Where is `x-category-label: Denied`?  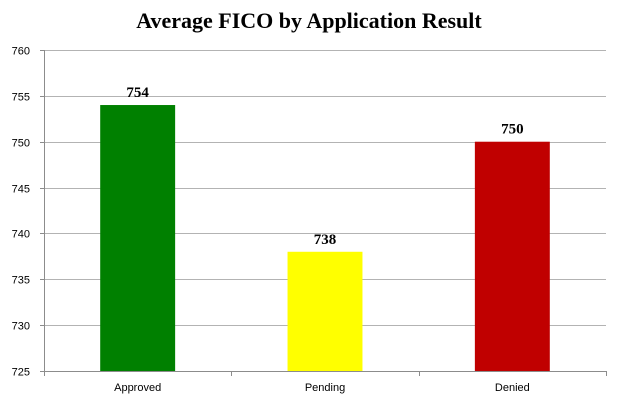 x-category-label: Denied is located at coordinates (512, 388).